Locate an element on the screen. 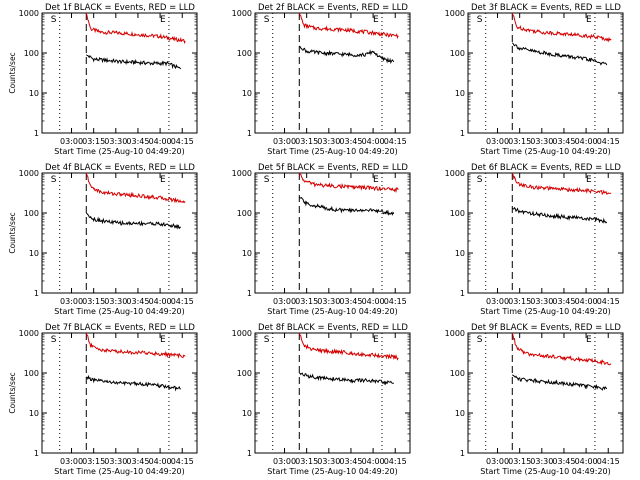  panel-title: Det 7f BLACK = Events, RED = LLD is located at coordinates (120, 328).